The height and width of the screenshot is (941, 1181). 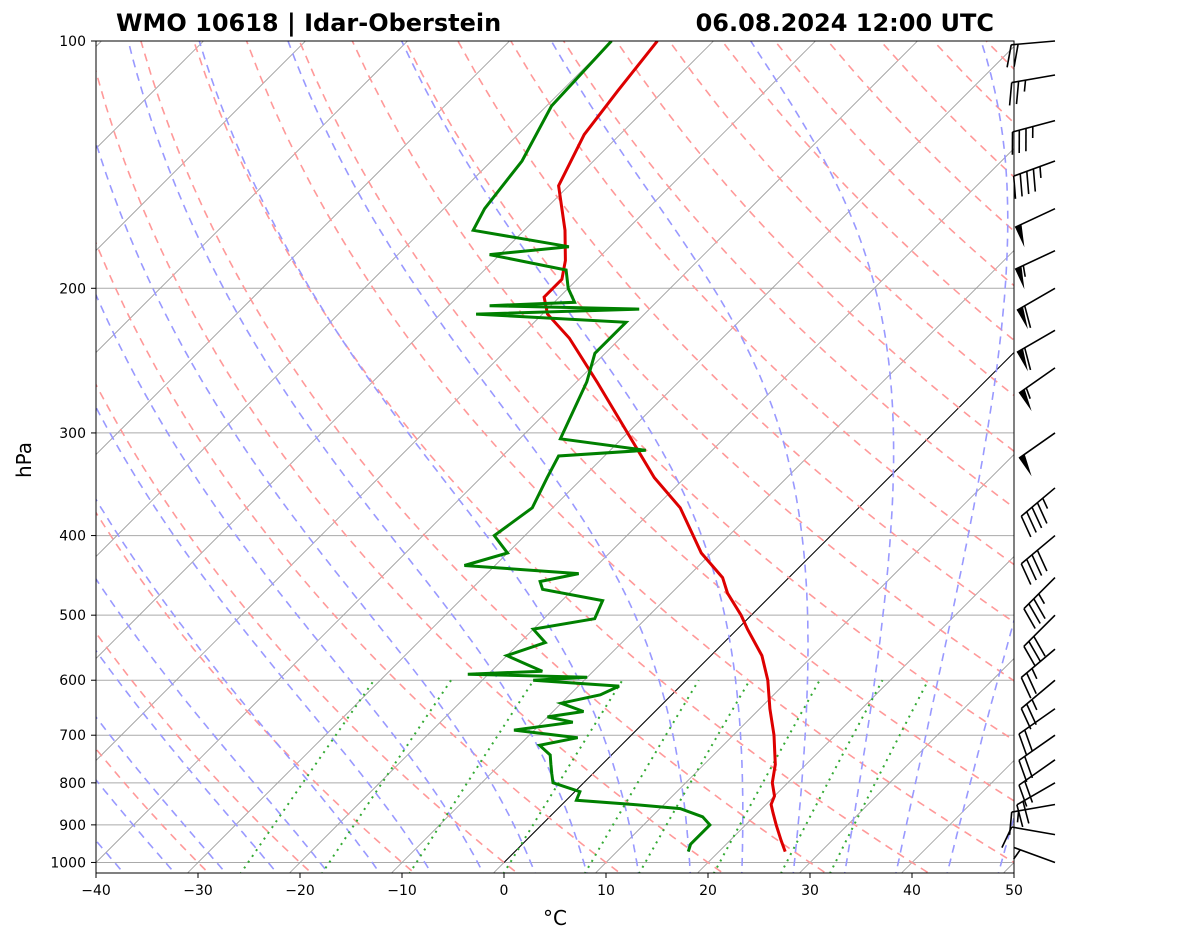 What do you see at coordinates (96, 891) in the screenshot?
I see `x-tick-label: −40` at bounding box center [96, 891].